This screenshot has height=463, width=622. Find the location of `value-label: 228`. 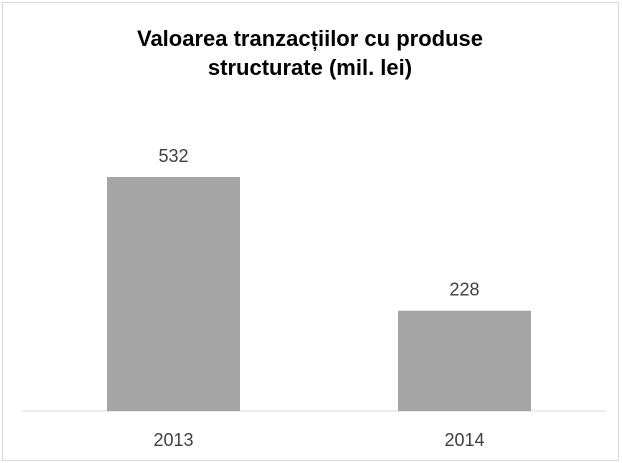

value-label: 228 is located at coordinates (464, 289).